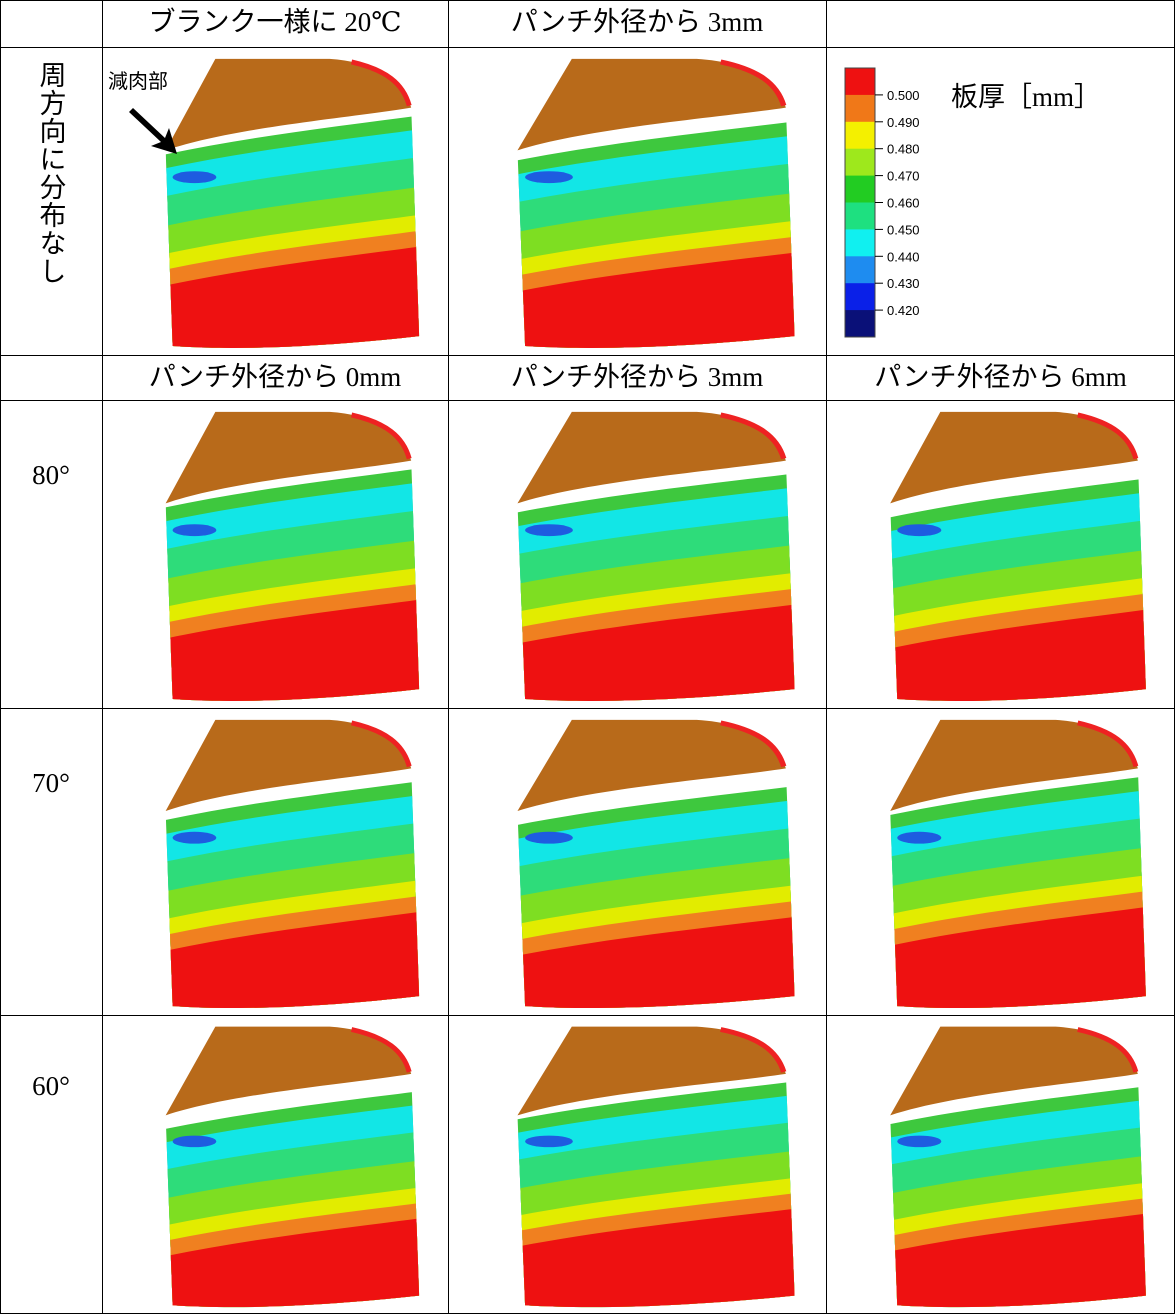 Image resolution: width=1175 pixels, height=1314 pixels. What do you see at coordinates (903, 176) in the screenshot?
I see `legend-tick-label: 0.470` at bounding box center [903, 176].